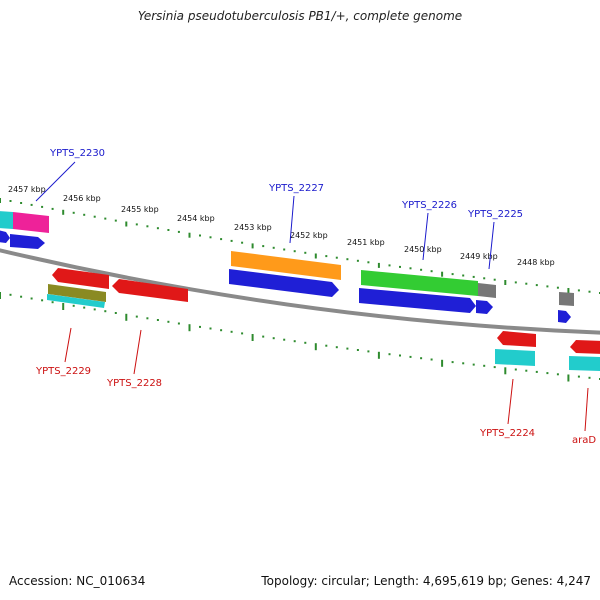 Image resolution: width=600 pixels, height=600 pixels. I want to click on gene-label-ypts2226: YPTS_2226, so click(429, 205).